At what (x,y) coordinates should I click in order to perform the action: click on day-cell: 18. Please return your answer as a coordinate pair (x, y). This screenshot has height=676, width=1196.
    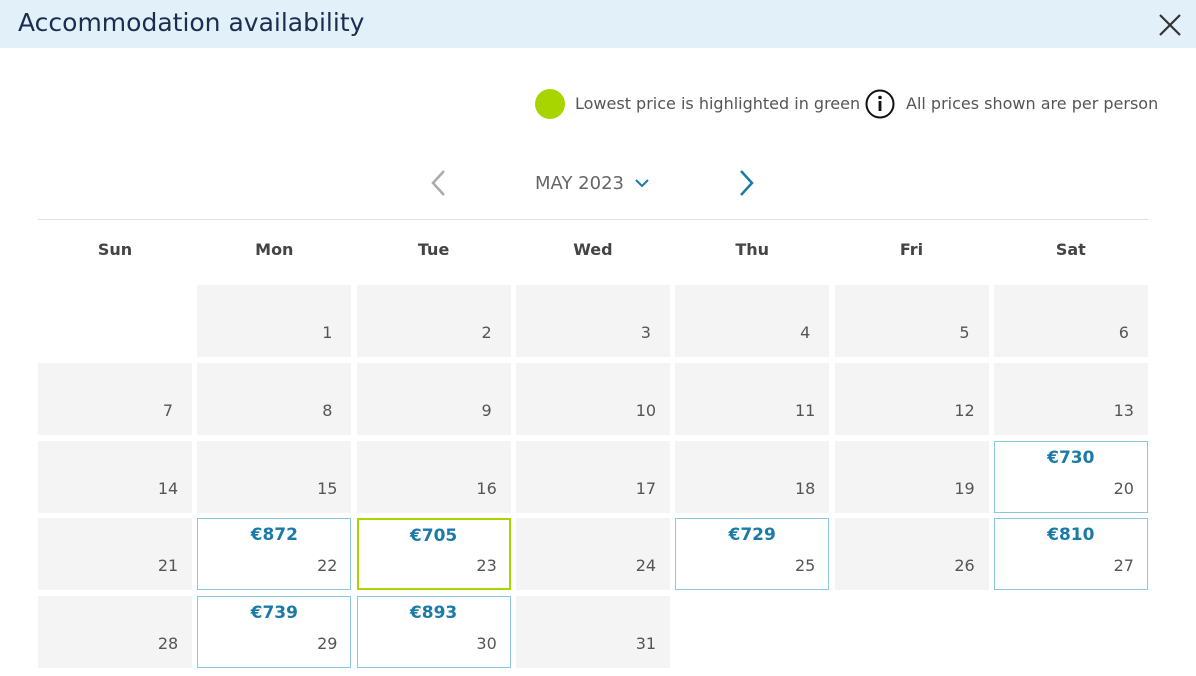
    Looking at the image, I should click on (752, 476).